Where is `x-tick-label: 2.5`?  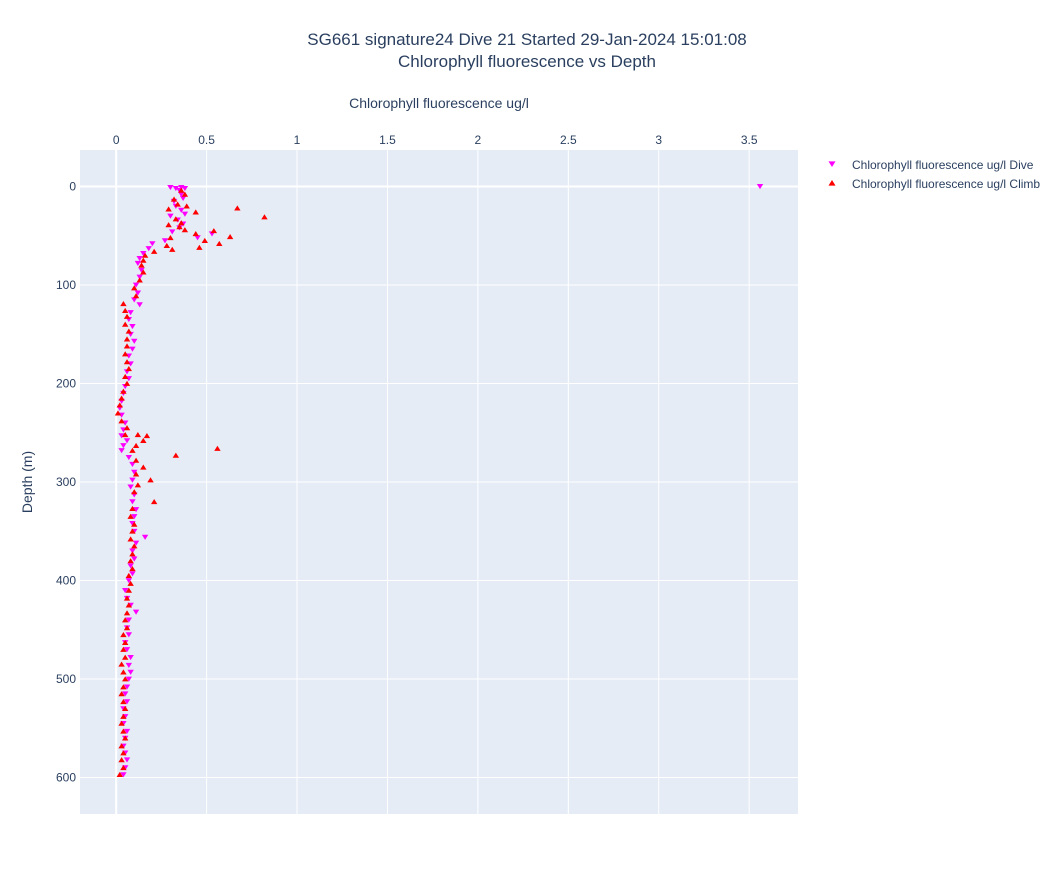 x-tick-label: 2.5 is located at coordinates (568, 140).